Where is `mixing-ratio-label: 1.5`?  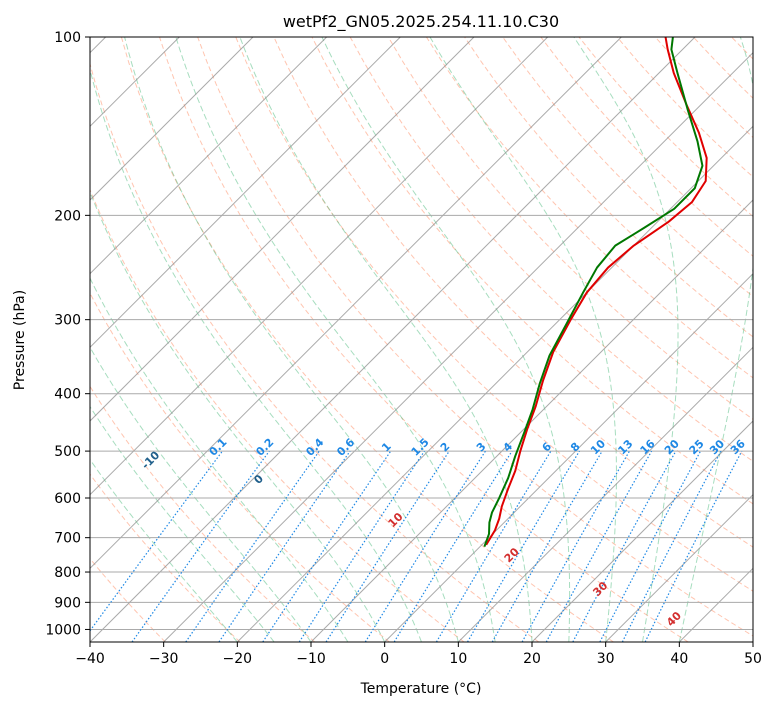 mixing-ratio-label: 1.5 is located at coordinates (420, 447).